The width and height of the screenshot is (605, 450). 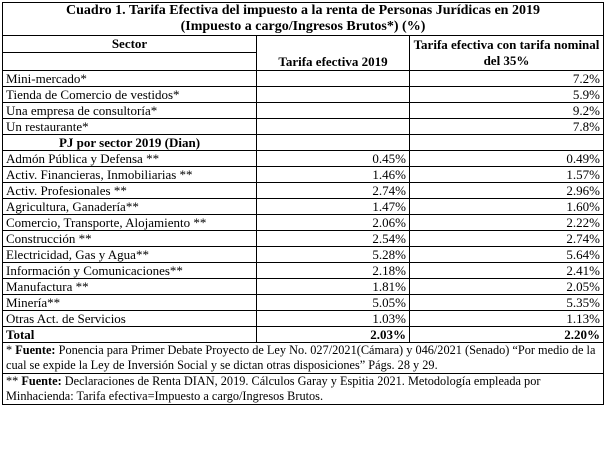 What do you see at coordinates (506, 78) in the screenshot?
I see `nominal-cell: 7.2%` at bounding box center [506, 78].